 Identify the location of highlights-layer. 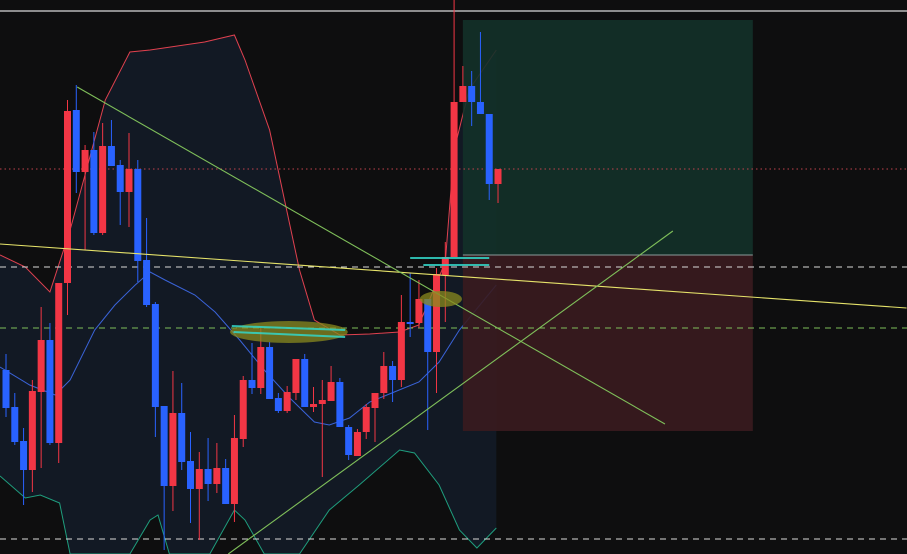
(360, 300).